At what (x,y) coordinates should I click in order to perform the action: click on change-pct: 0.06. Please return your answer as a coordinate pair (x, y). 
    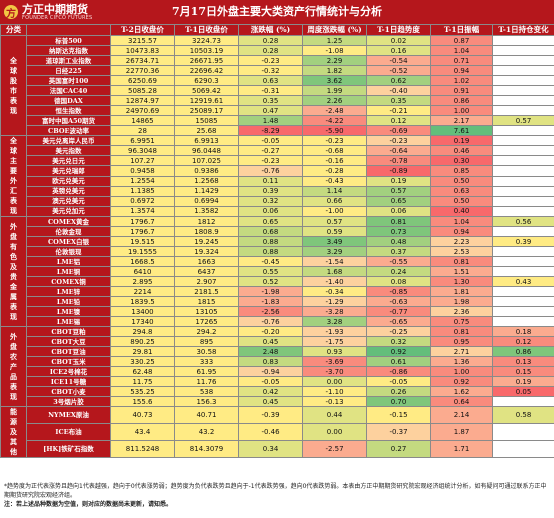
    Looking at the image, I should click on (270, 211).